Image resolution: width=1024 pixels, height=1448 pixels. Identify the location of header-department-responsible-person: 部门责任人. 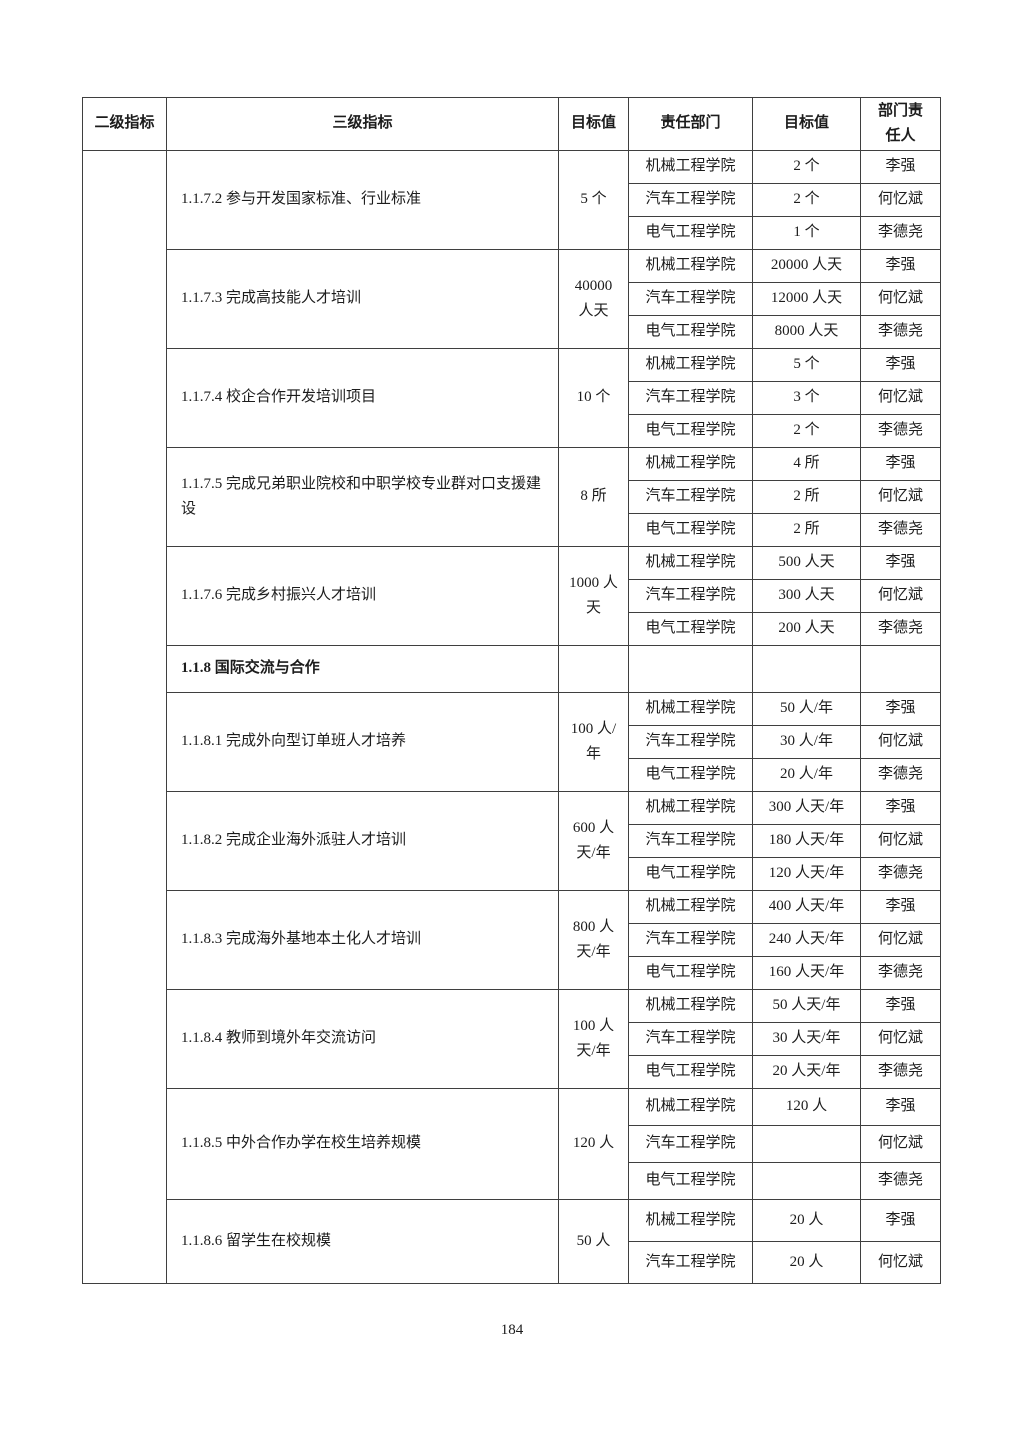
(900, 124).